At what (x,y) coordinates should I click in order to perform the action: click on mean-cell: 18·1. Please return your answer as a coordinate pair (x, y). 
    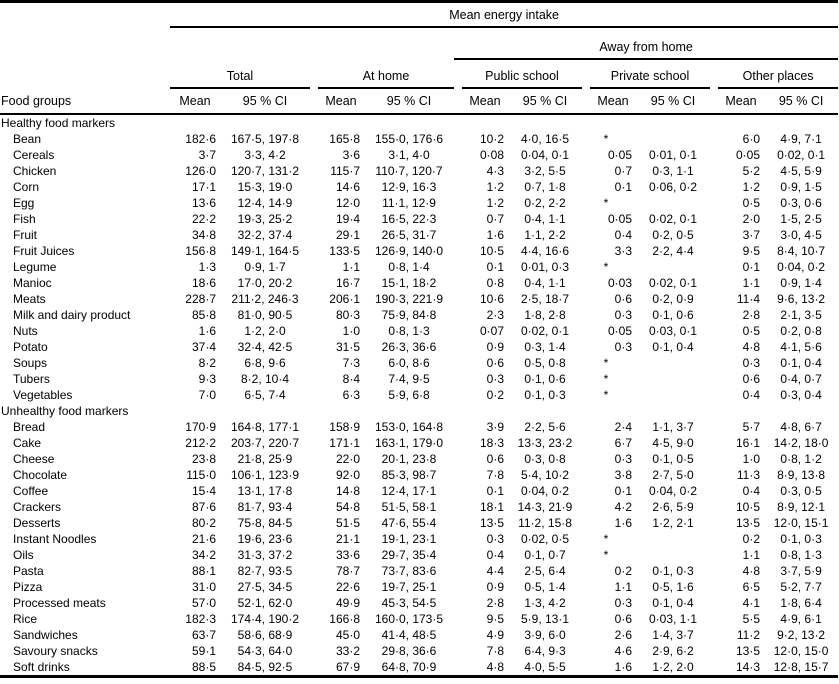
    Looking at the image, I should click on (491, 507).